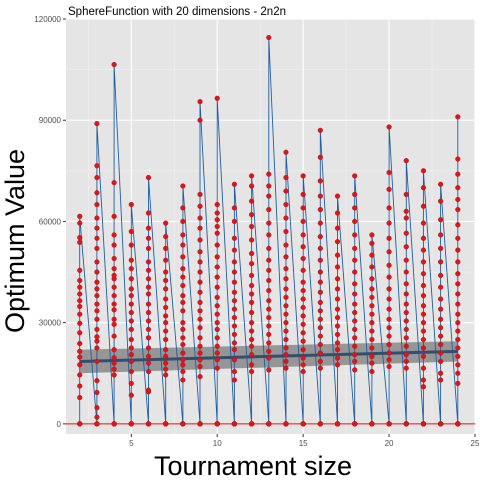  Describe the element at coordinates (47, 19) in the screenshot. I see `y-tick-label: 120000` at that location.